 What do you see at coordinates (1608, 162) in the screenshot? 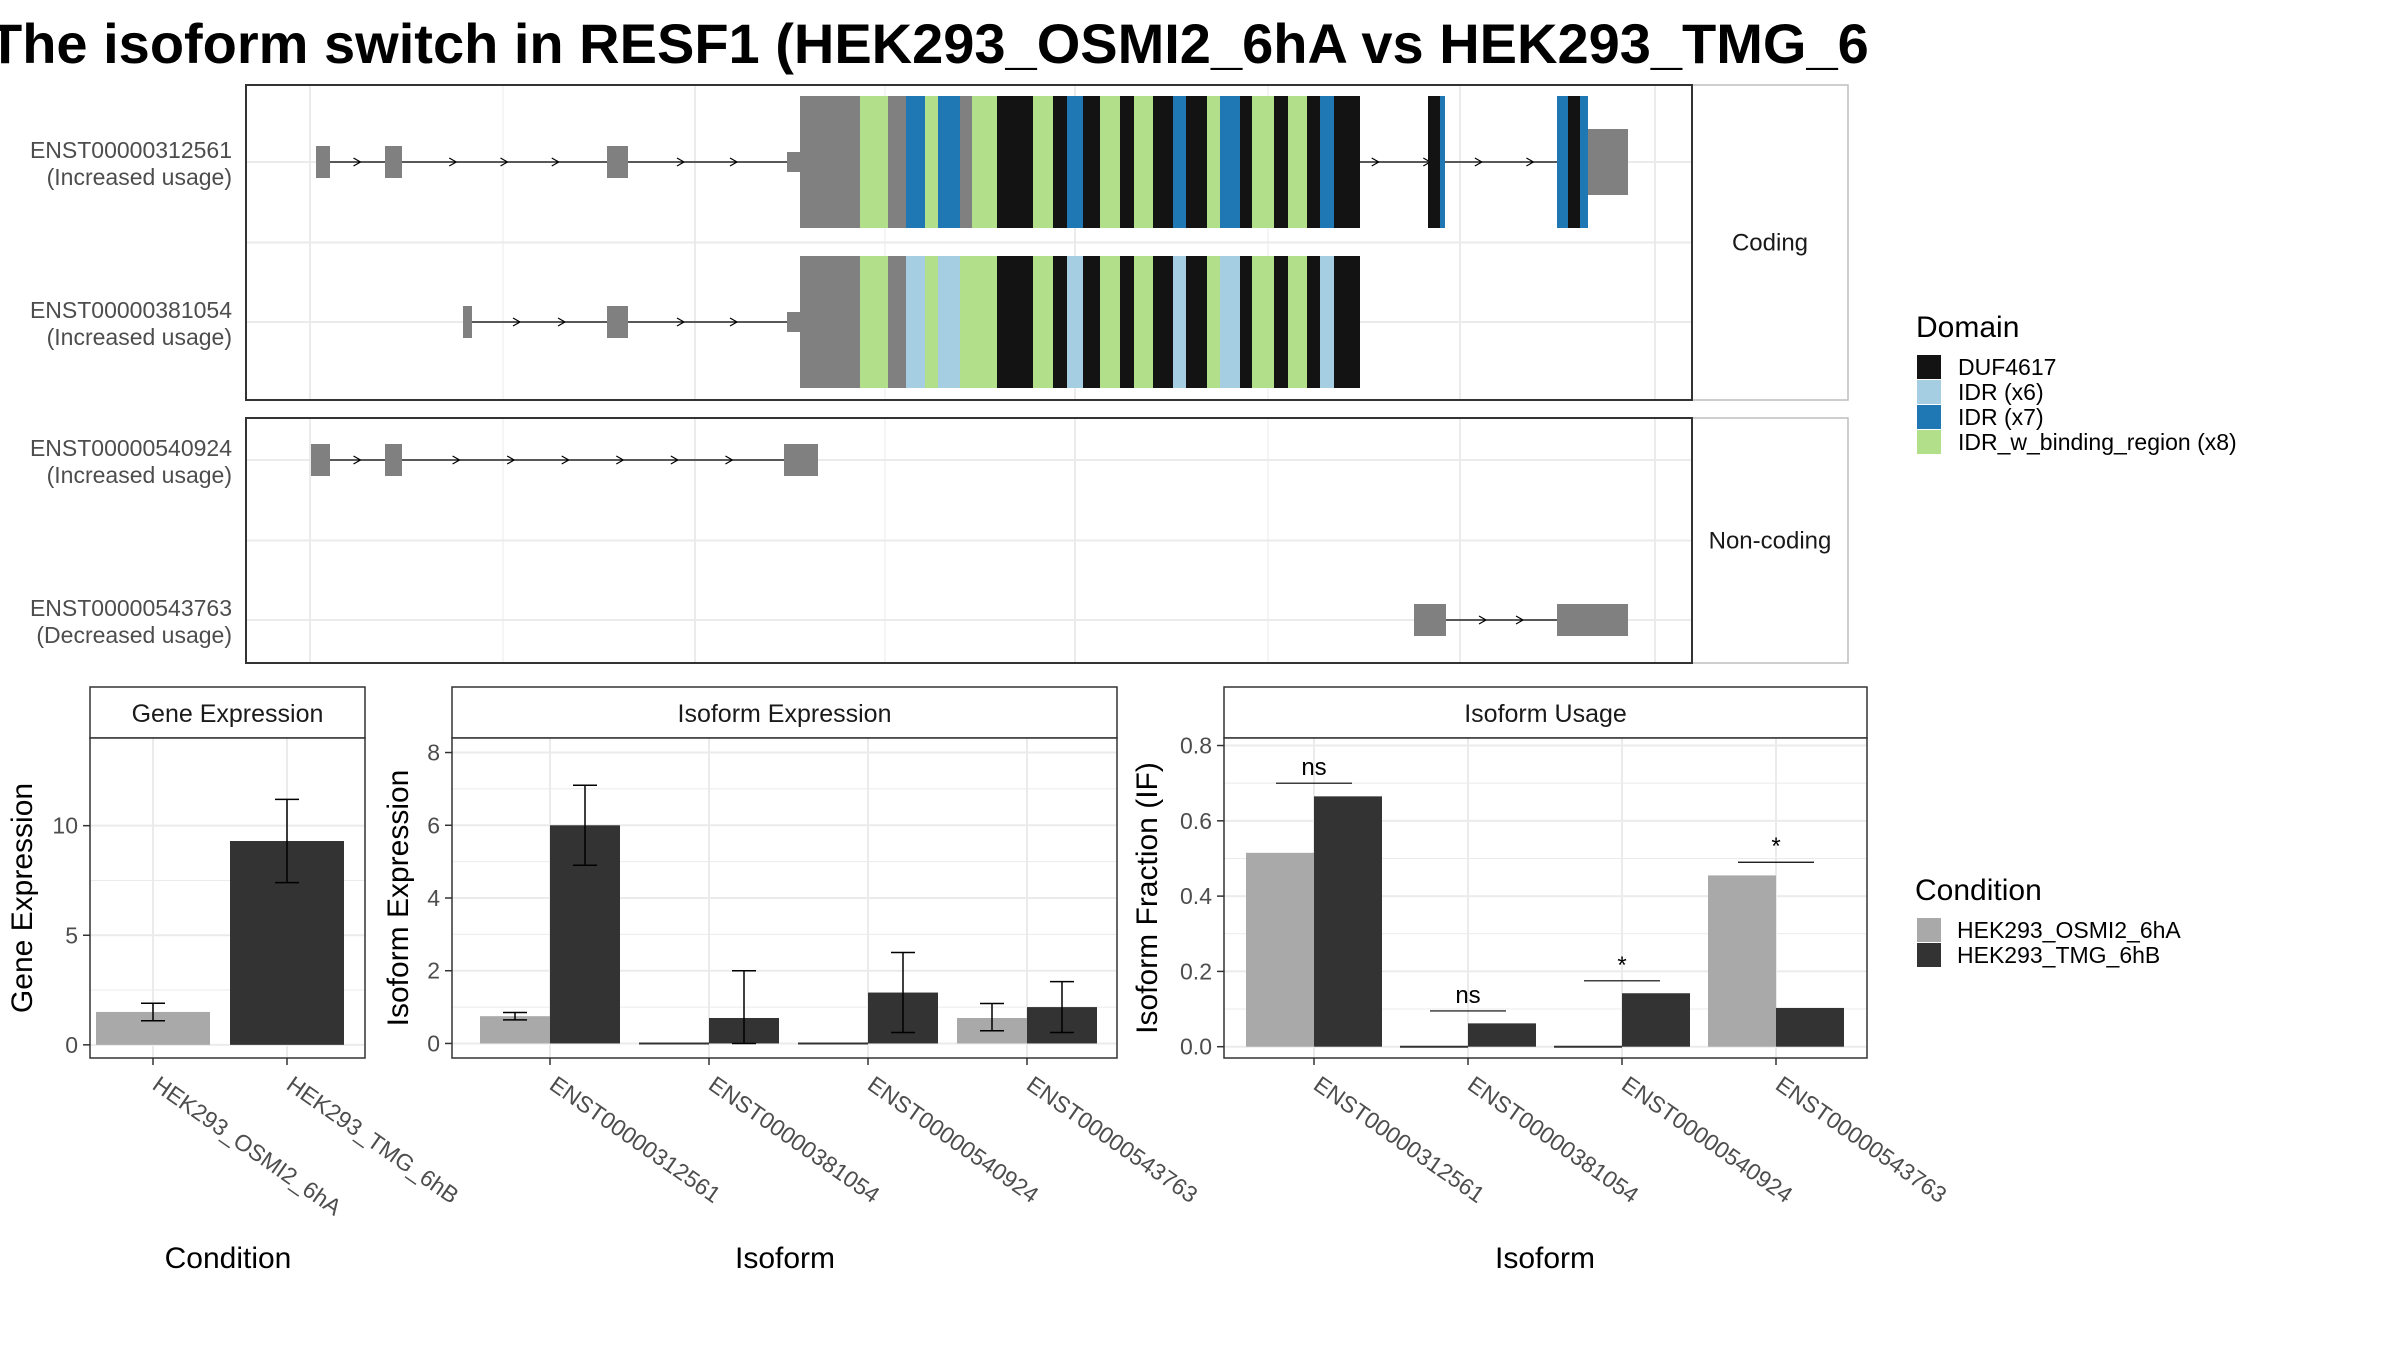
I see `utr-block` at bounding box center [1608, 162].